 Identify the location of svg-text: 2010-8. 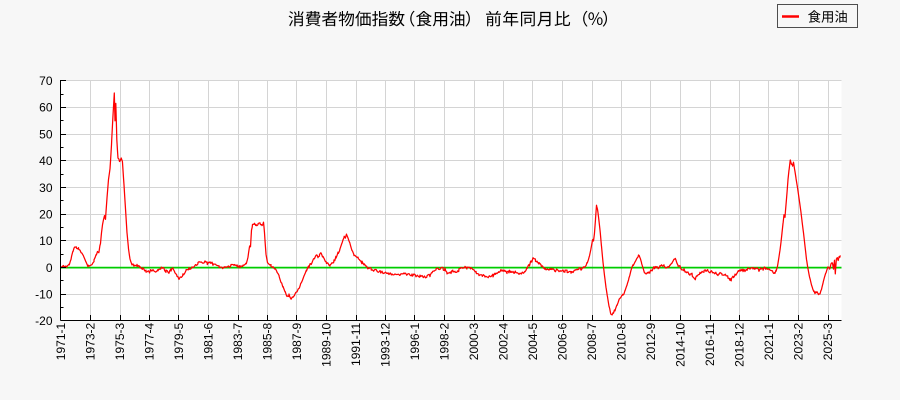
(622, 341).